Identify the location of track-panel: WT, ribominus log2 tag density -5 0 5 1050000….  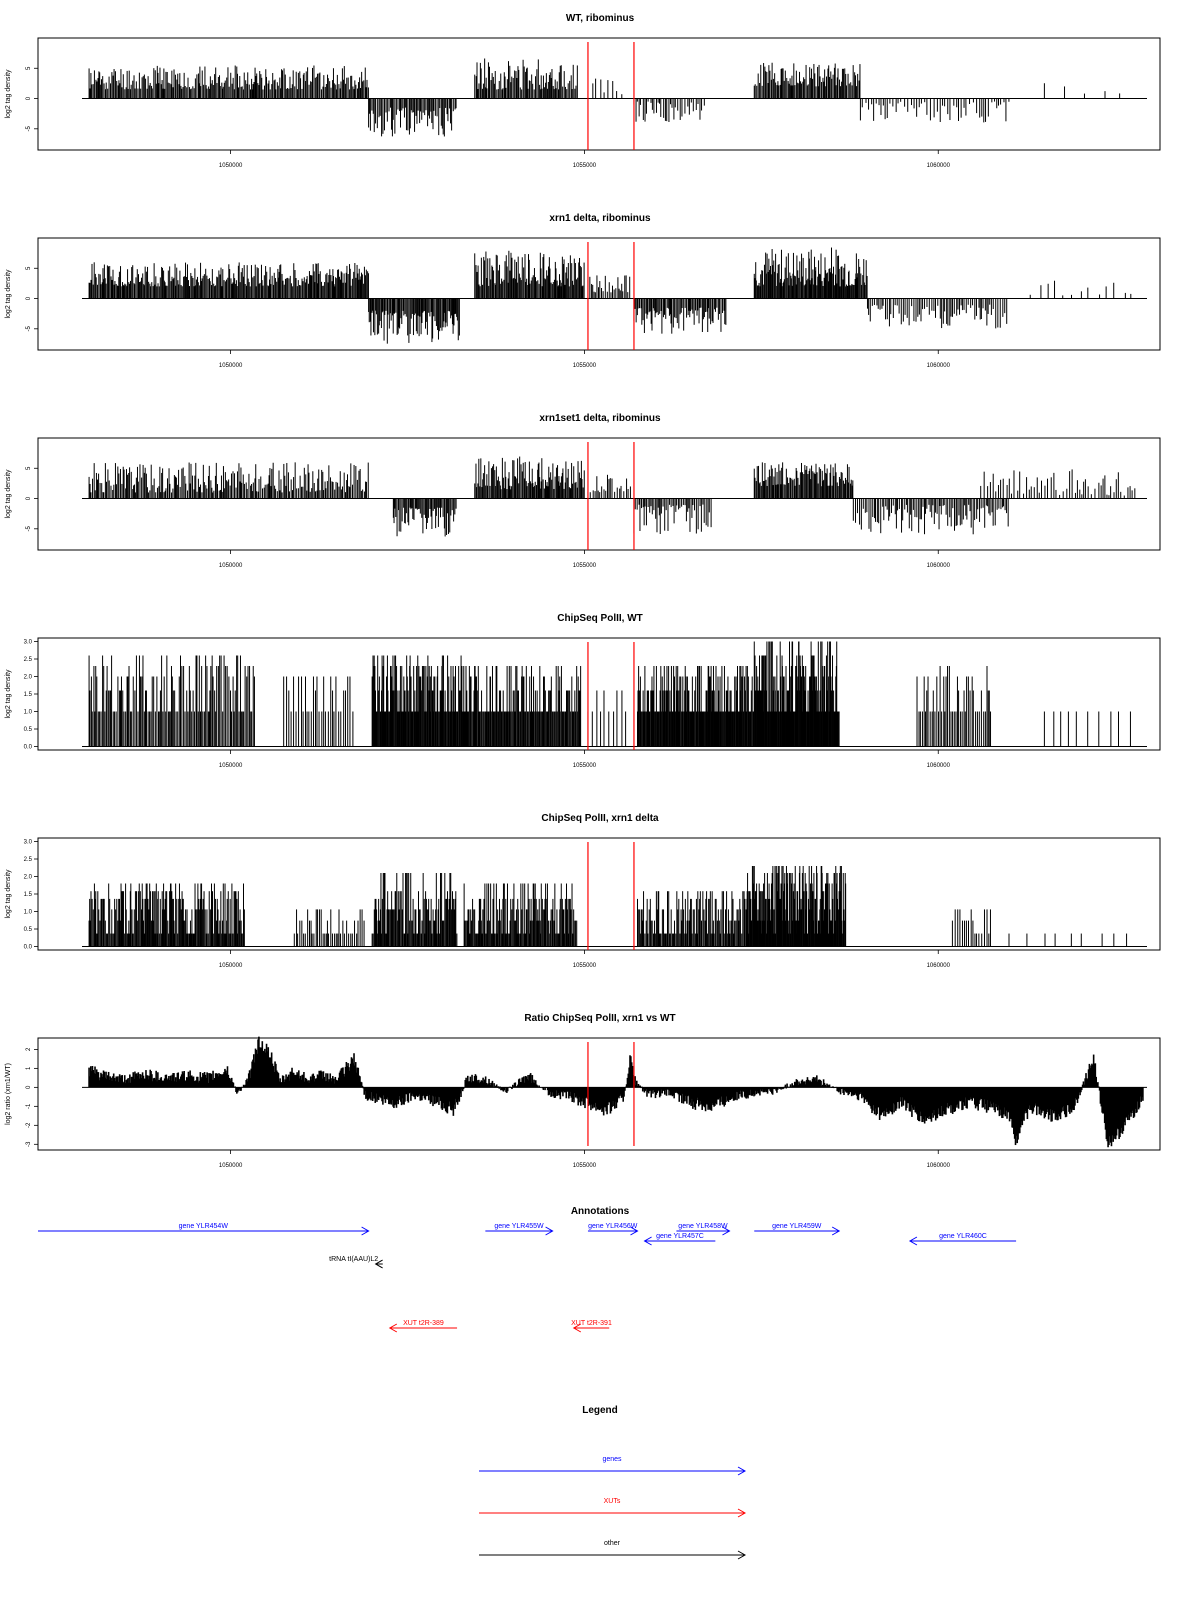
(583, 91).